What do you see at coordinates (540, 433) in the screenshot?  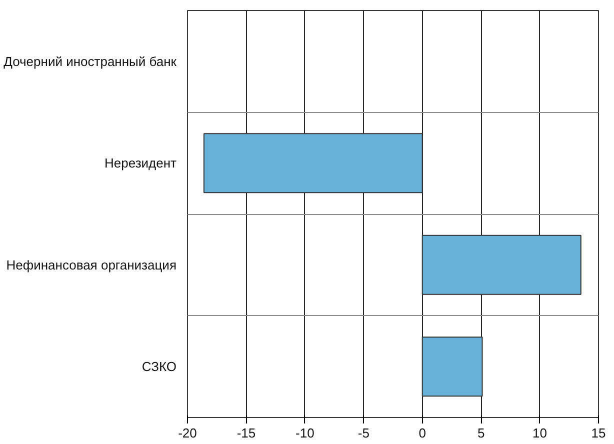 I see `x-tick-label: 10` at bounding box center [540, 433].